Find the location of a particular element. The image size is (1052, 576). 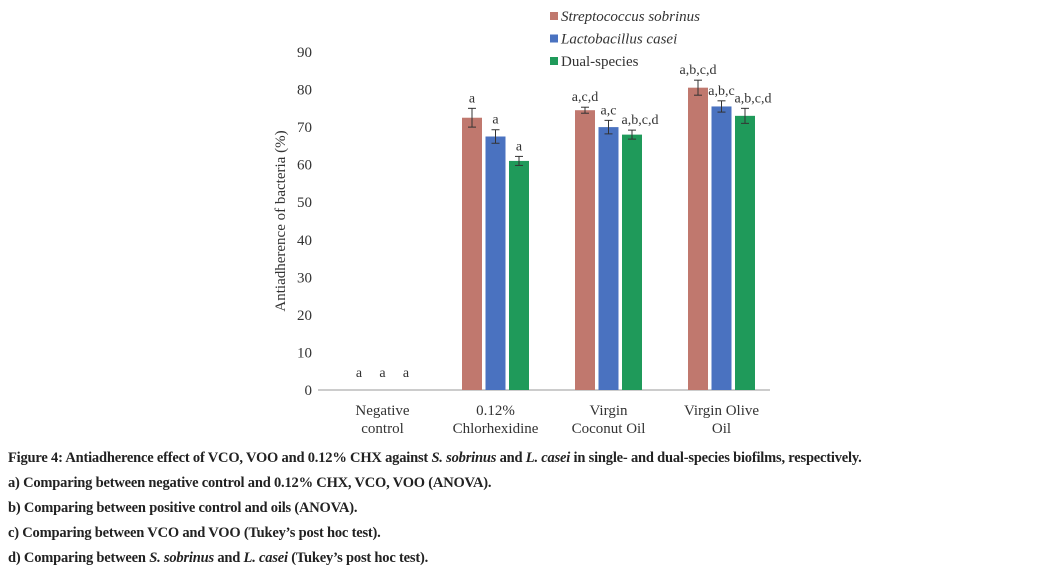

legend-label: Streptococcus sobrinus is located at coordinates (630, 17).